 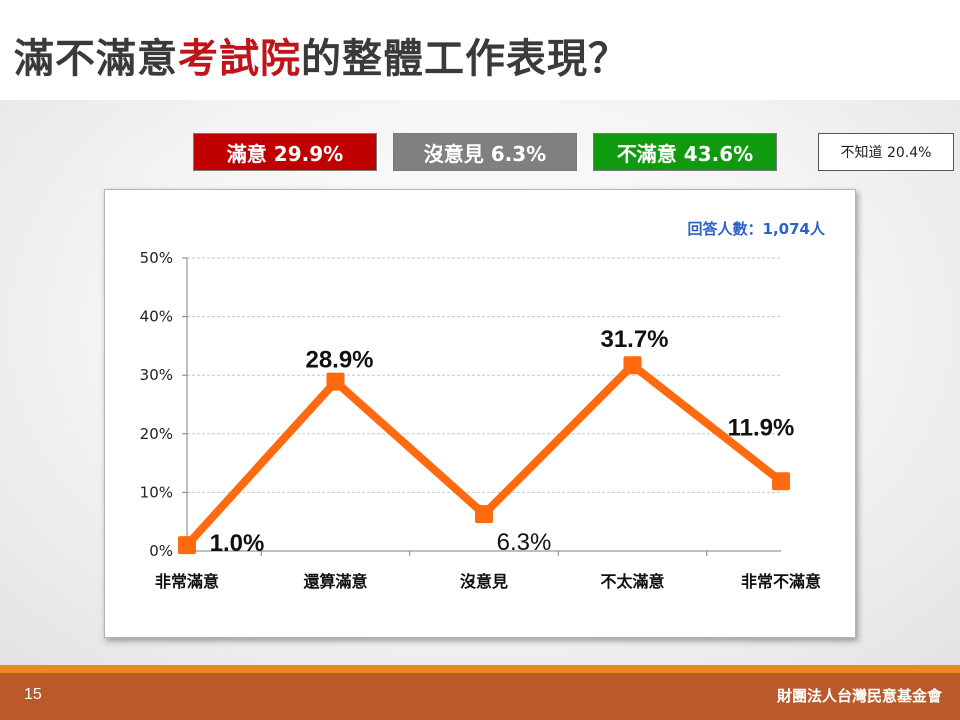 I want to click on title-post: 的整體工作表現？, so click(x=465, y=59).